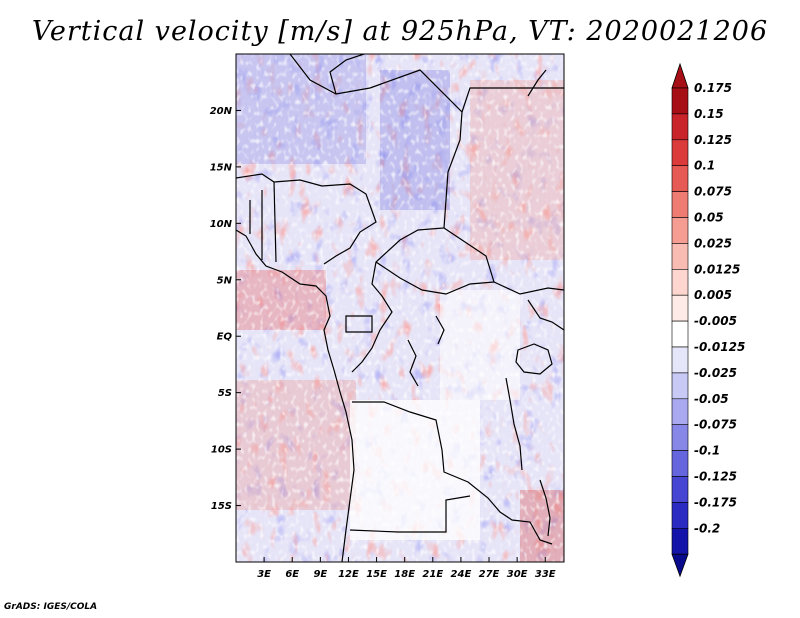  What do you see at coordinates (306, 219) in the screenshot?
I see `border-a` at bounding box center [306, 219].